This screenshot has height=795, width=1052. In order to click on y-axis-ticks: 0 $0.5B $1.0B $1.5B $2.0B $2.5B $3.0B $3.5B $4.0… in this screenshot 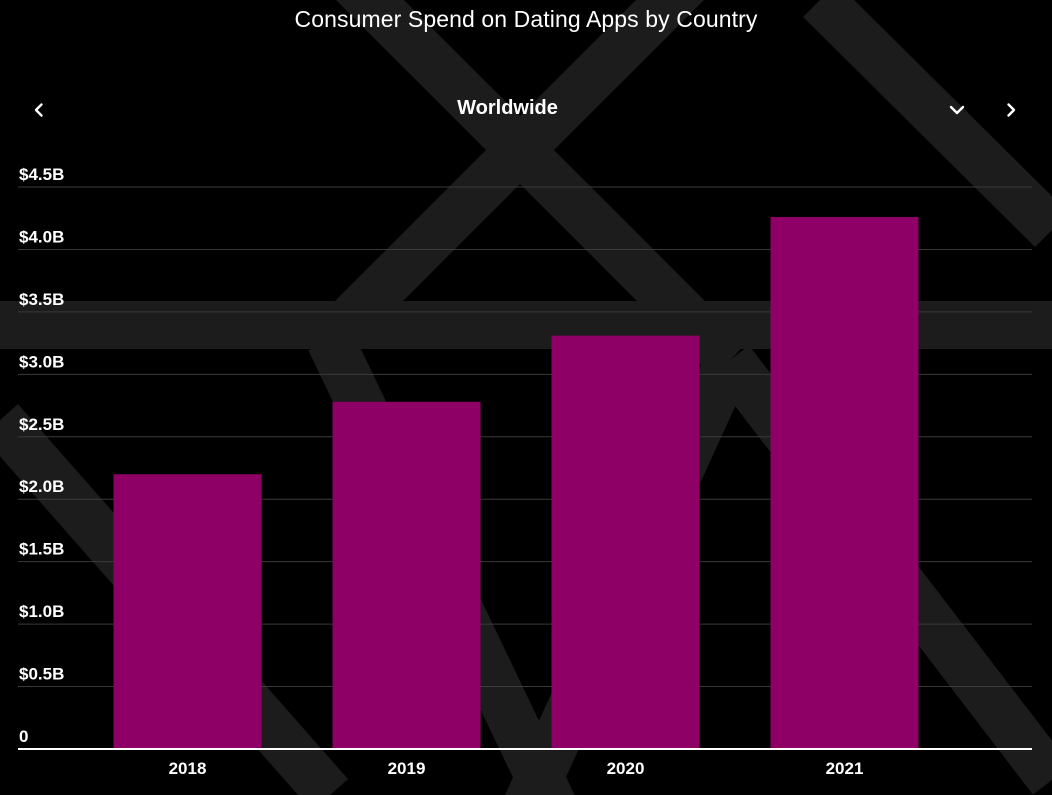, I will do `click(41, 455)`.